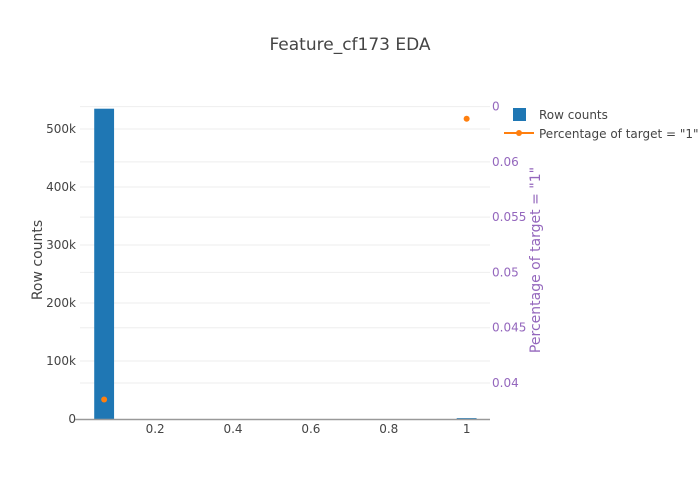 The image size is (700, 504). Describe the element at coordinates (61, 129) in the screenshot. I see `y-tick-label: 500k` at that location.